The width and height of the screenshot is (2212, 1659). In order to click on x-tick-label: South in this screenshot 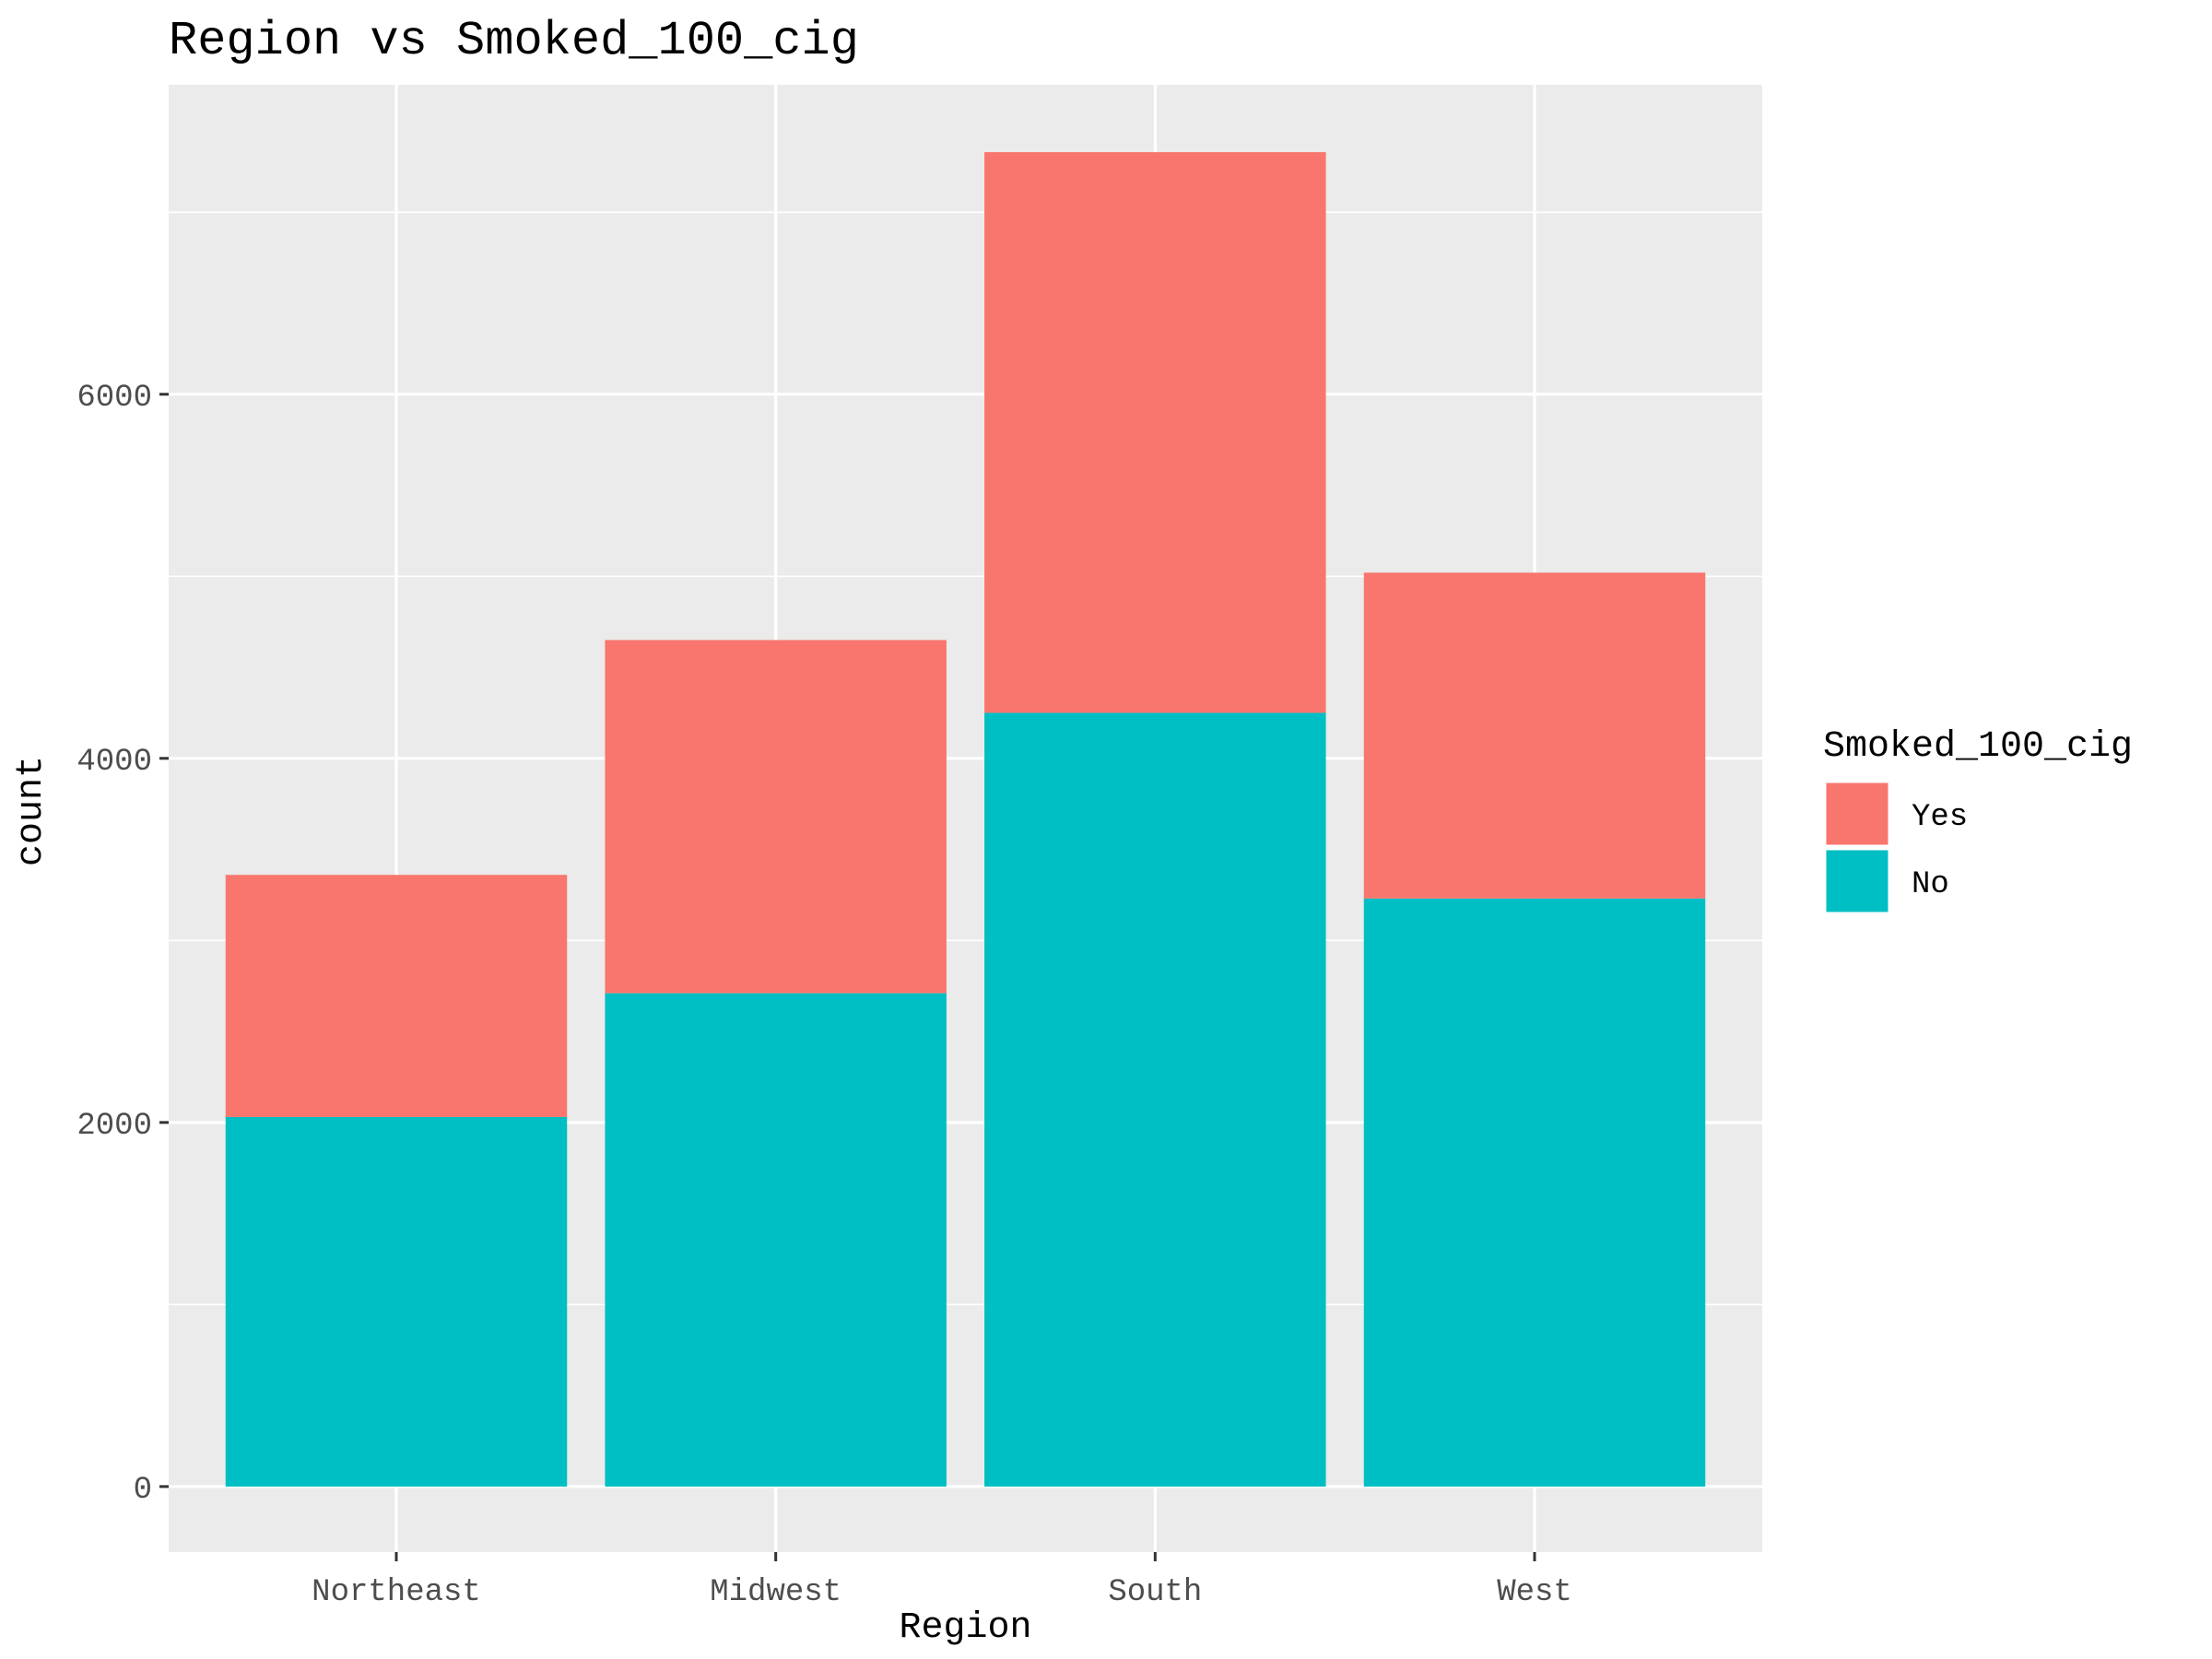, I will do `click(1155, 1592)`.